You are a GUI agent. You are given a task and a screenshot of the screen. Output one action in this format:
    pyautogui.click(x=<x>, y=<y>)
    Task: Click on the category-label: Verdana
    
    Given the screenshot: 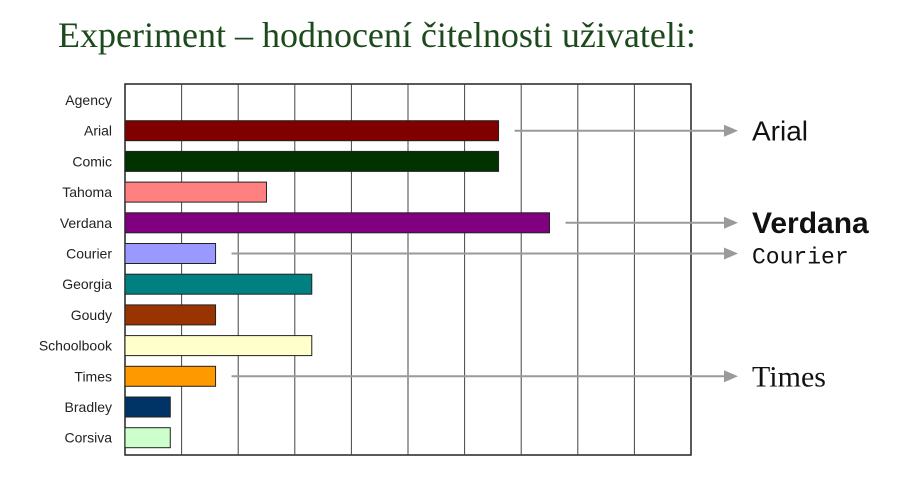 What is the action you would take?
    pyautogui.click(x=86, y=223)
    